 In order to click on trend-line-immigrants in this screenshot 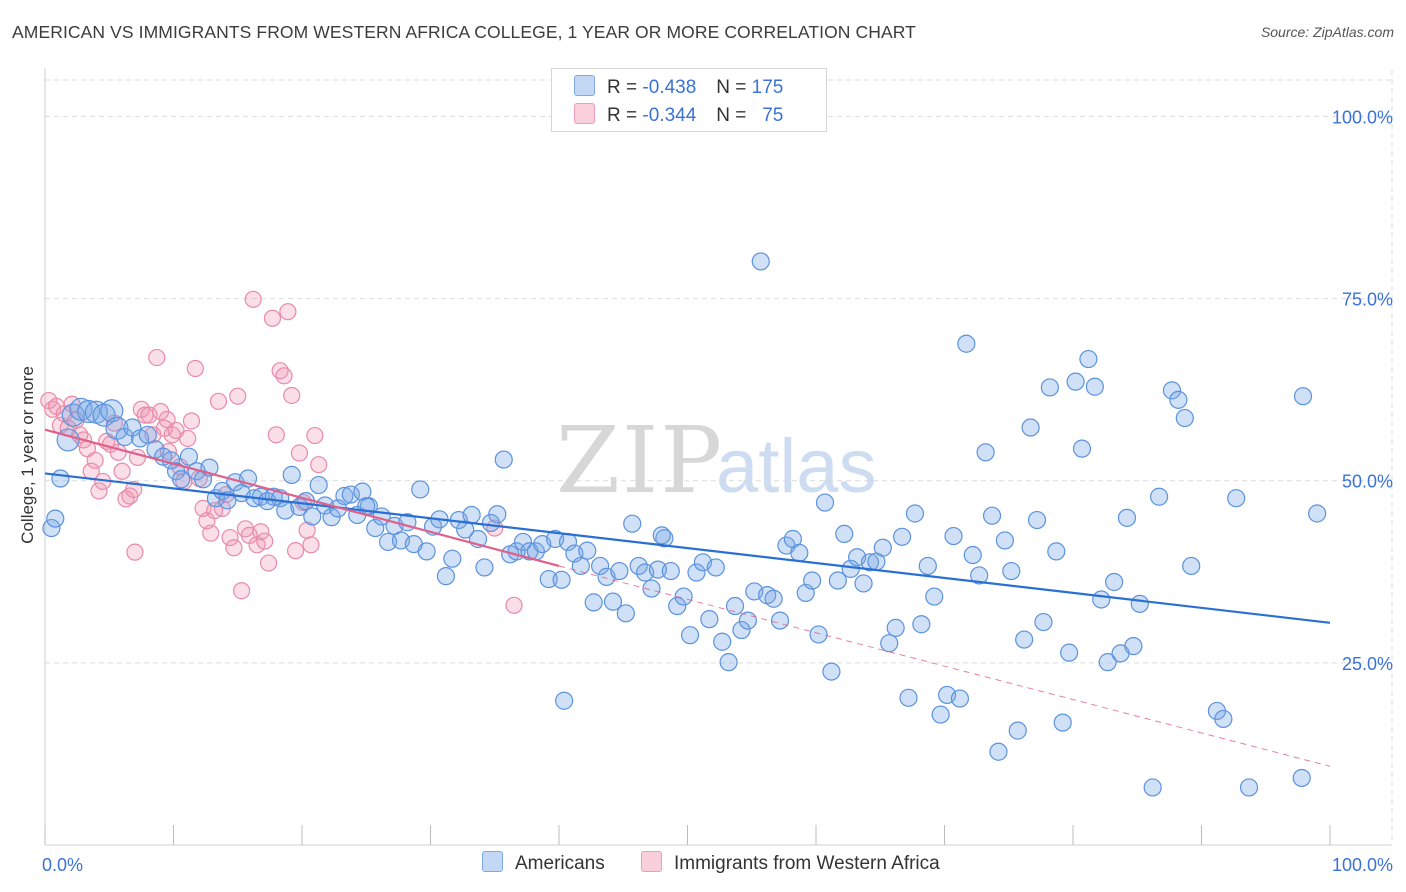, I will do `click(302, 498)`.